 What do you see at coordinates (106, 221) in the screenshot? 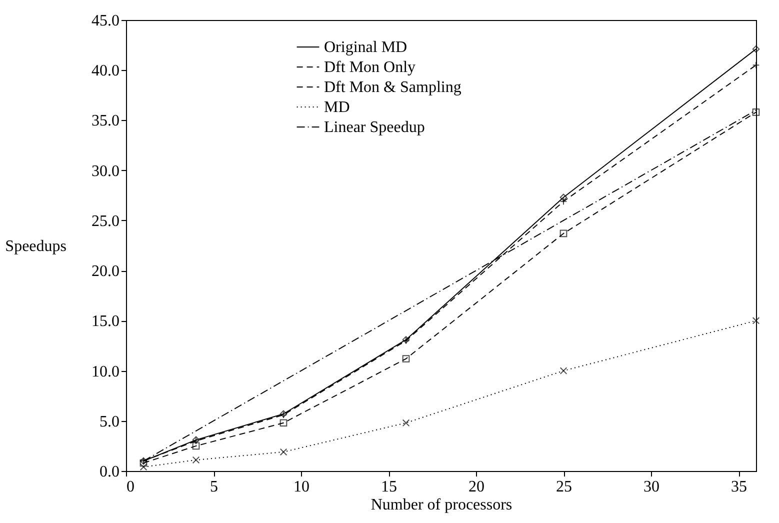
I see `y-tick-label: 25.0` at bounding box center [106, 221].